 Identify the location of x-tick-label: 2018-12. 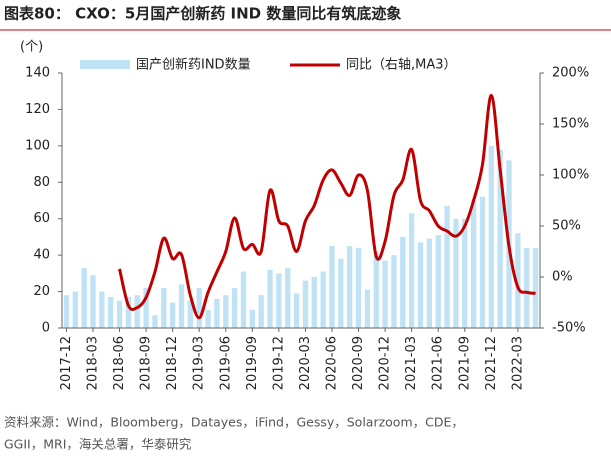
(172, 363).